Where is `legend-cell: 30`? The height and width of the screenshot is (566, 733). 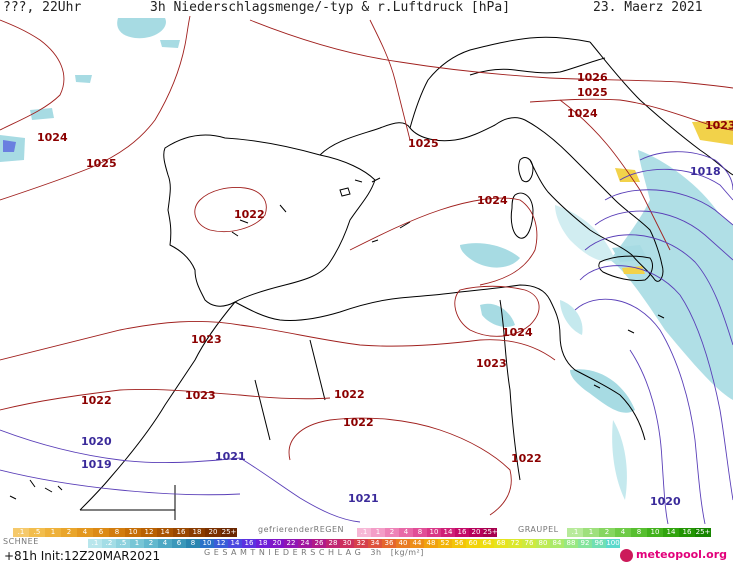 legend-cell: 30 is located at coordinates (347, 543).